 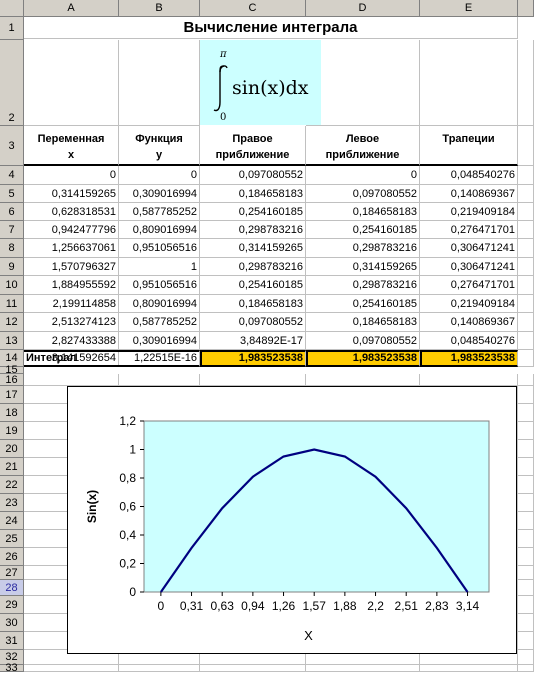 What do you see at coordinates (71, 304) in the screenshot?
I see `data-cell: 2,199114858` at bounding box center [71, 304].